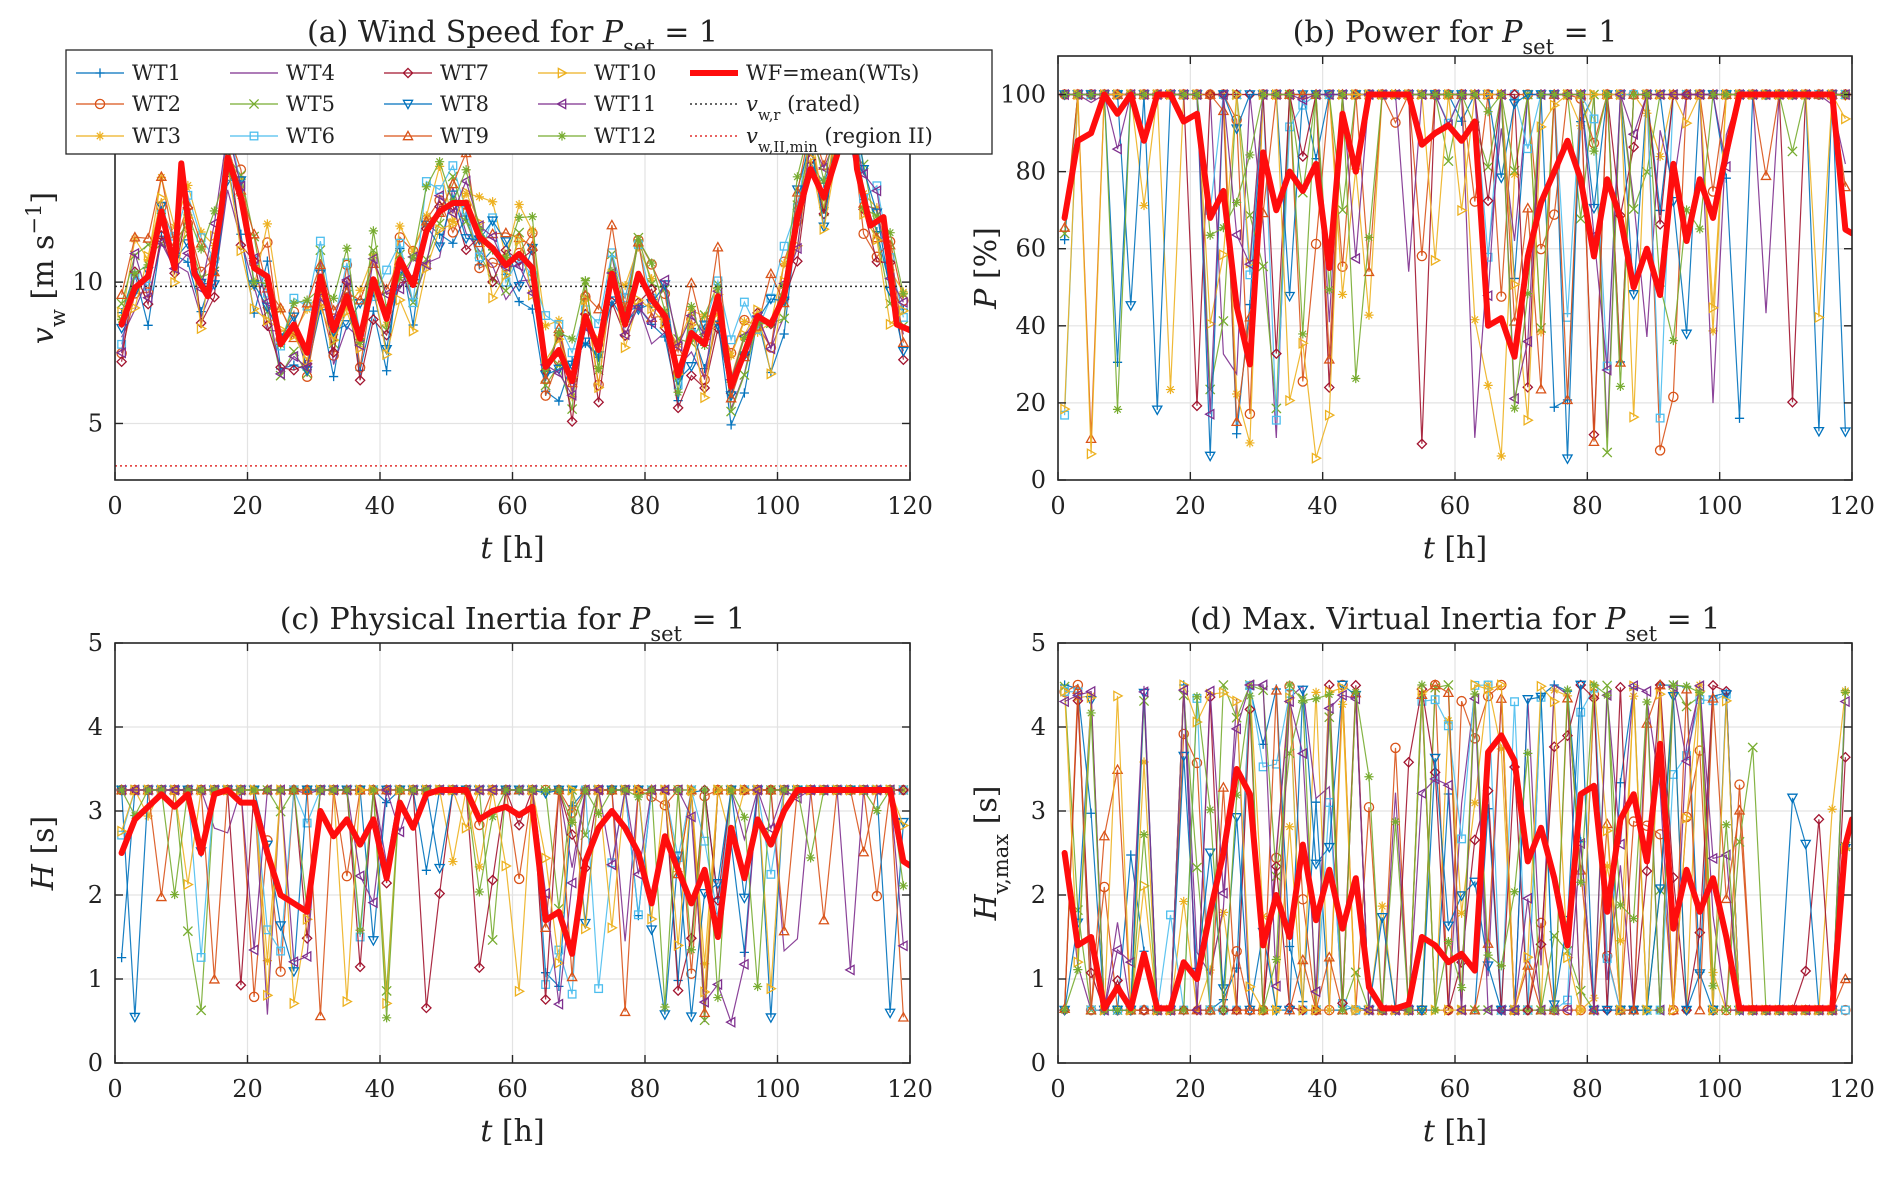 This screenshot has height=1177, width=1892. Describe the element at coordinates (512, 1089) in the screenshot. I see `x-tick-label: 60` at that location.